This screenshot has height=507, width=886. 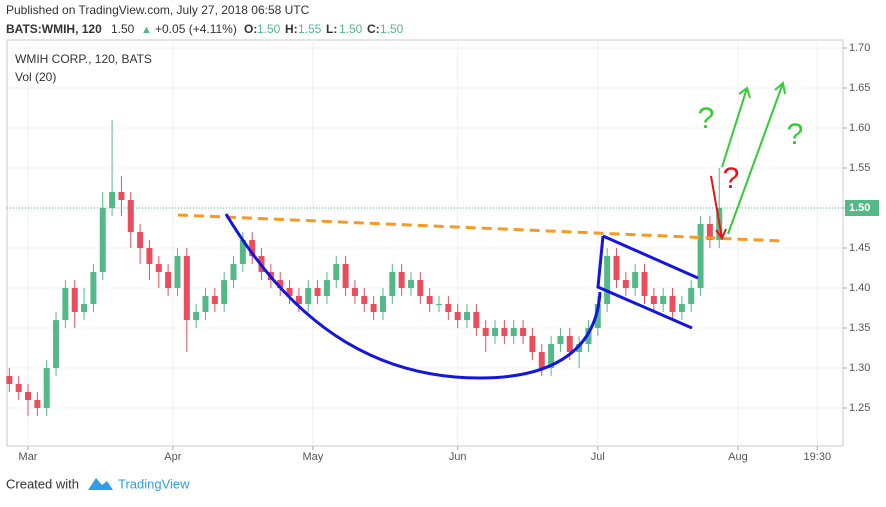 I want to click on x-tick-label: Jun, so click(x=458, y=457).